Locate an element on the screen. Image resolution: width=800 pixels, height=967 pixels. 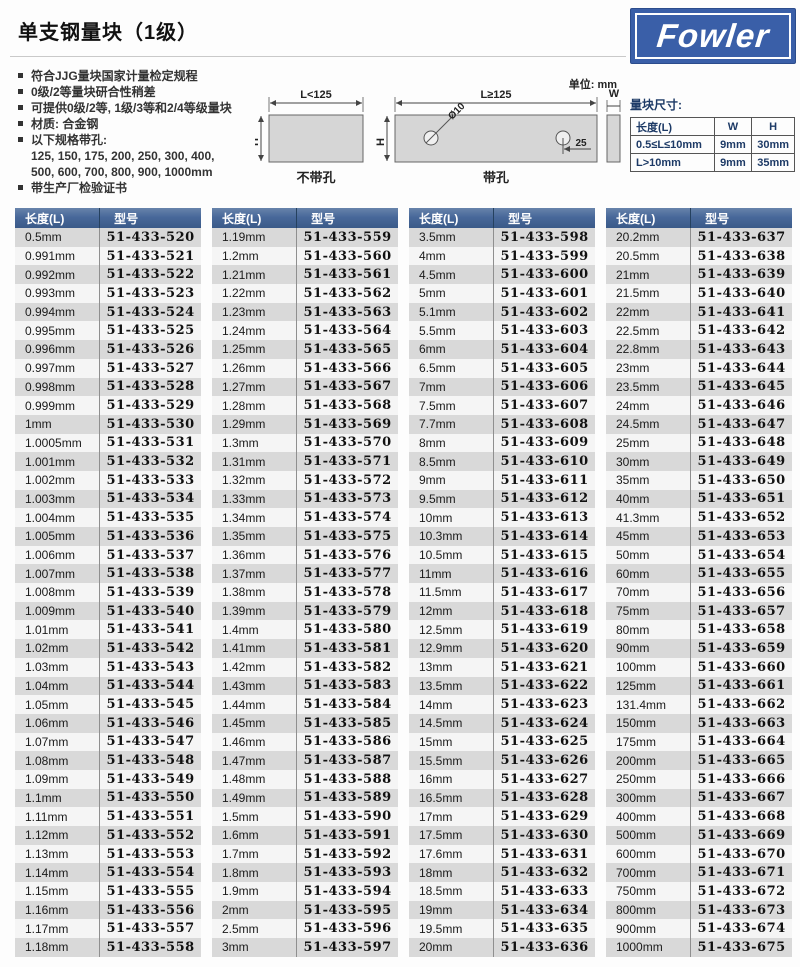
model-cell: 51-433-664 is located at coordinates (741, 742).